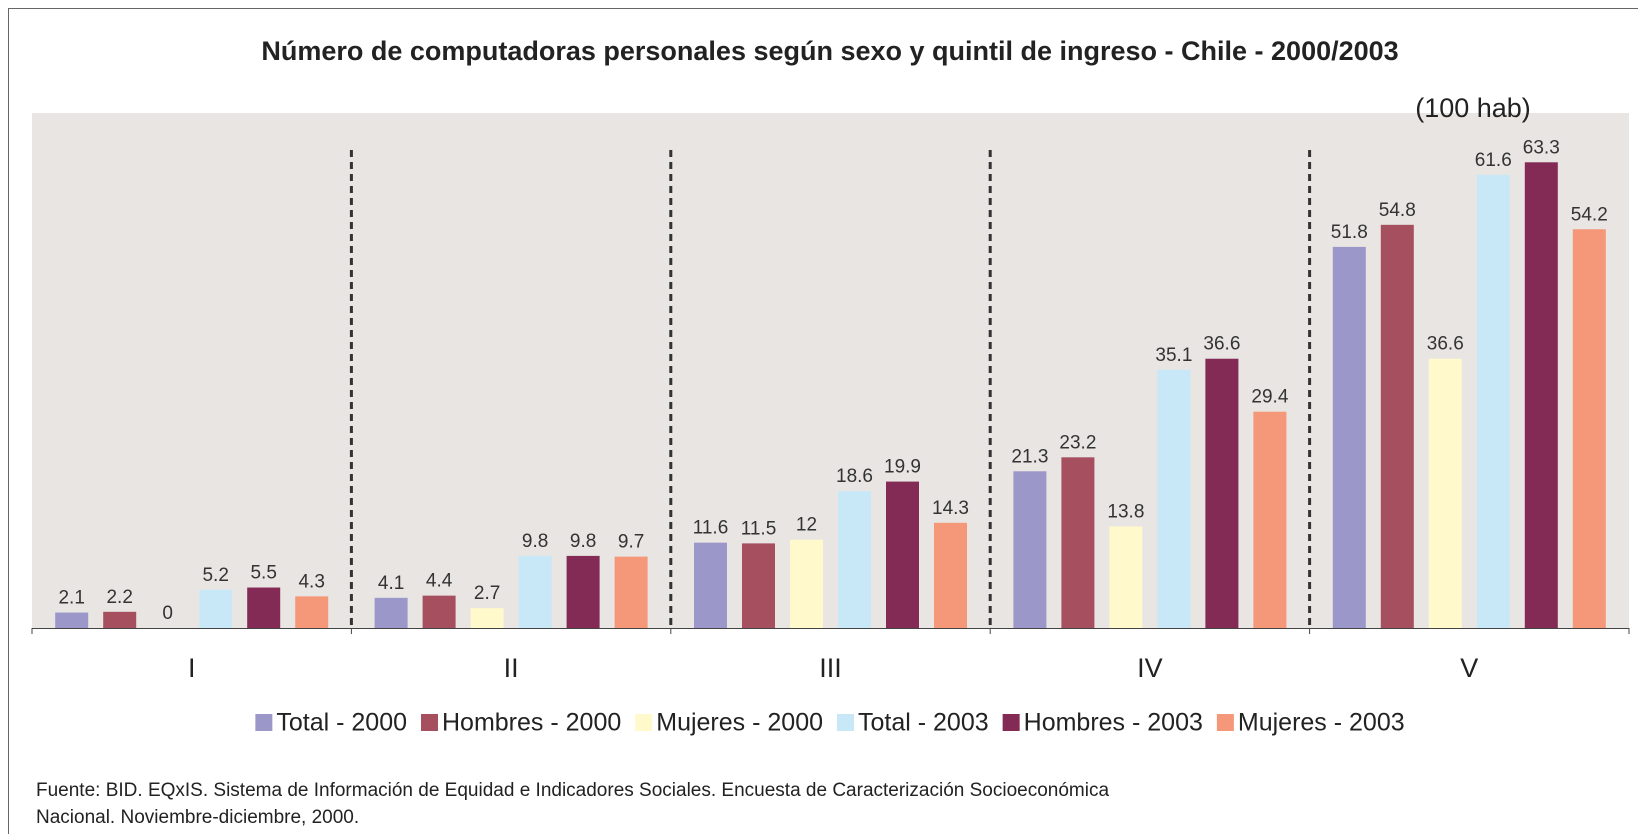  What do you see at coordinates (1349, 232) in the screenshot?
I see `value-label: 51.8` at bounding box center [1349, 232].